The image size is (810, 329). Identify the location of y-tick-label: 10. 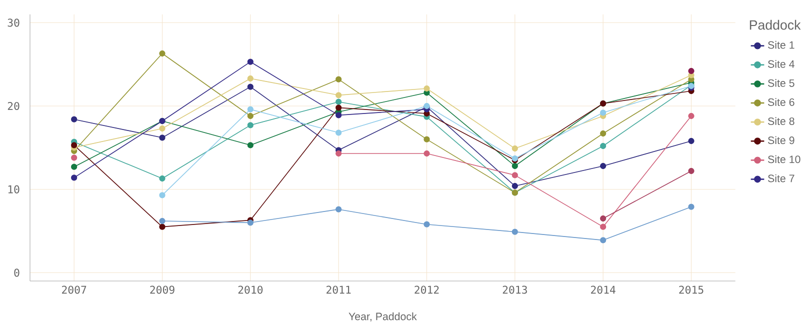
(14, 189).